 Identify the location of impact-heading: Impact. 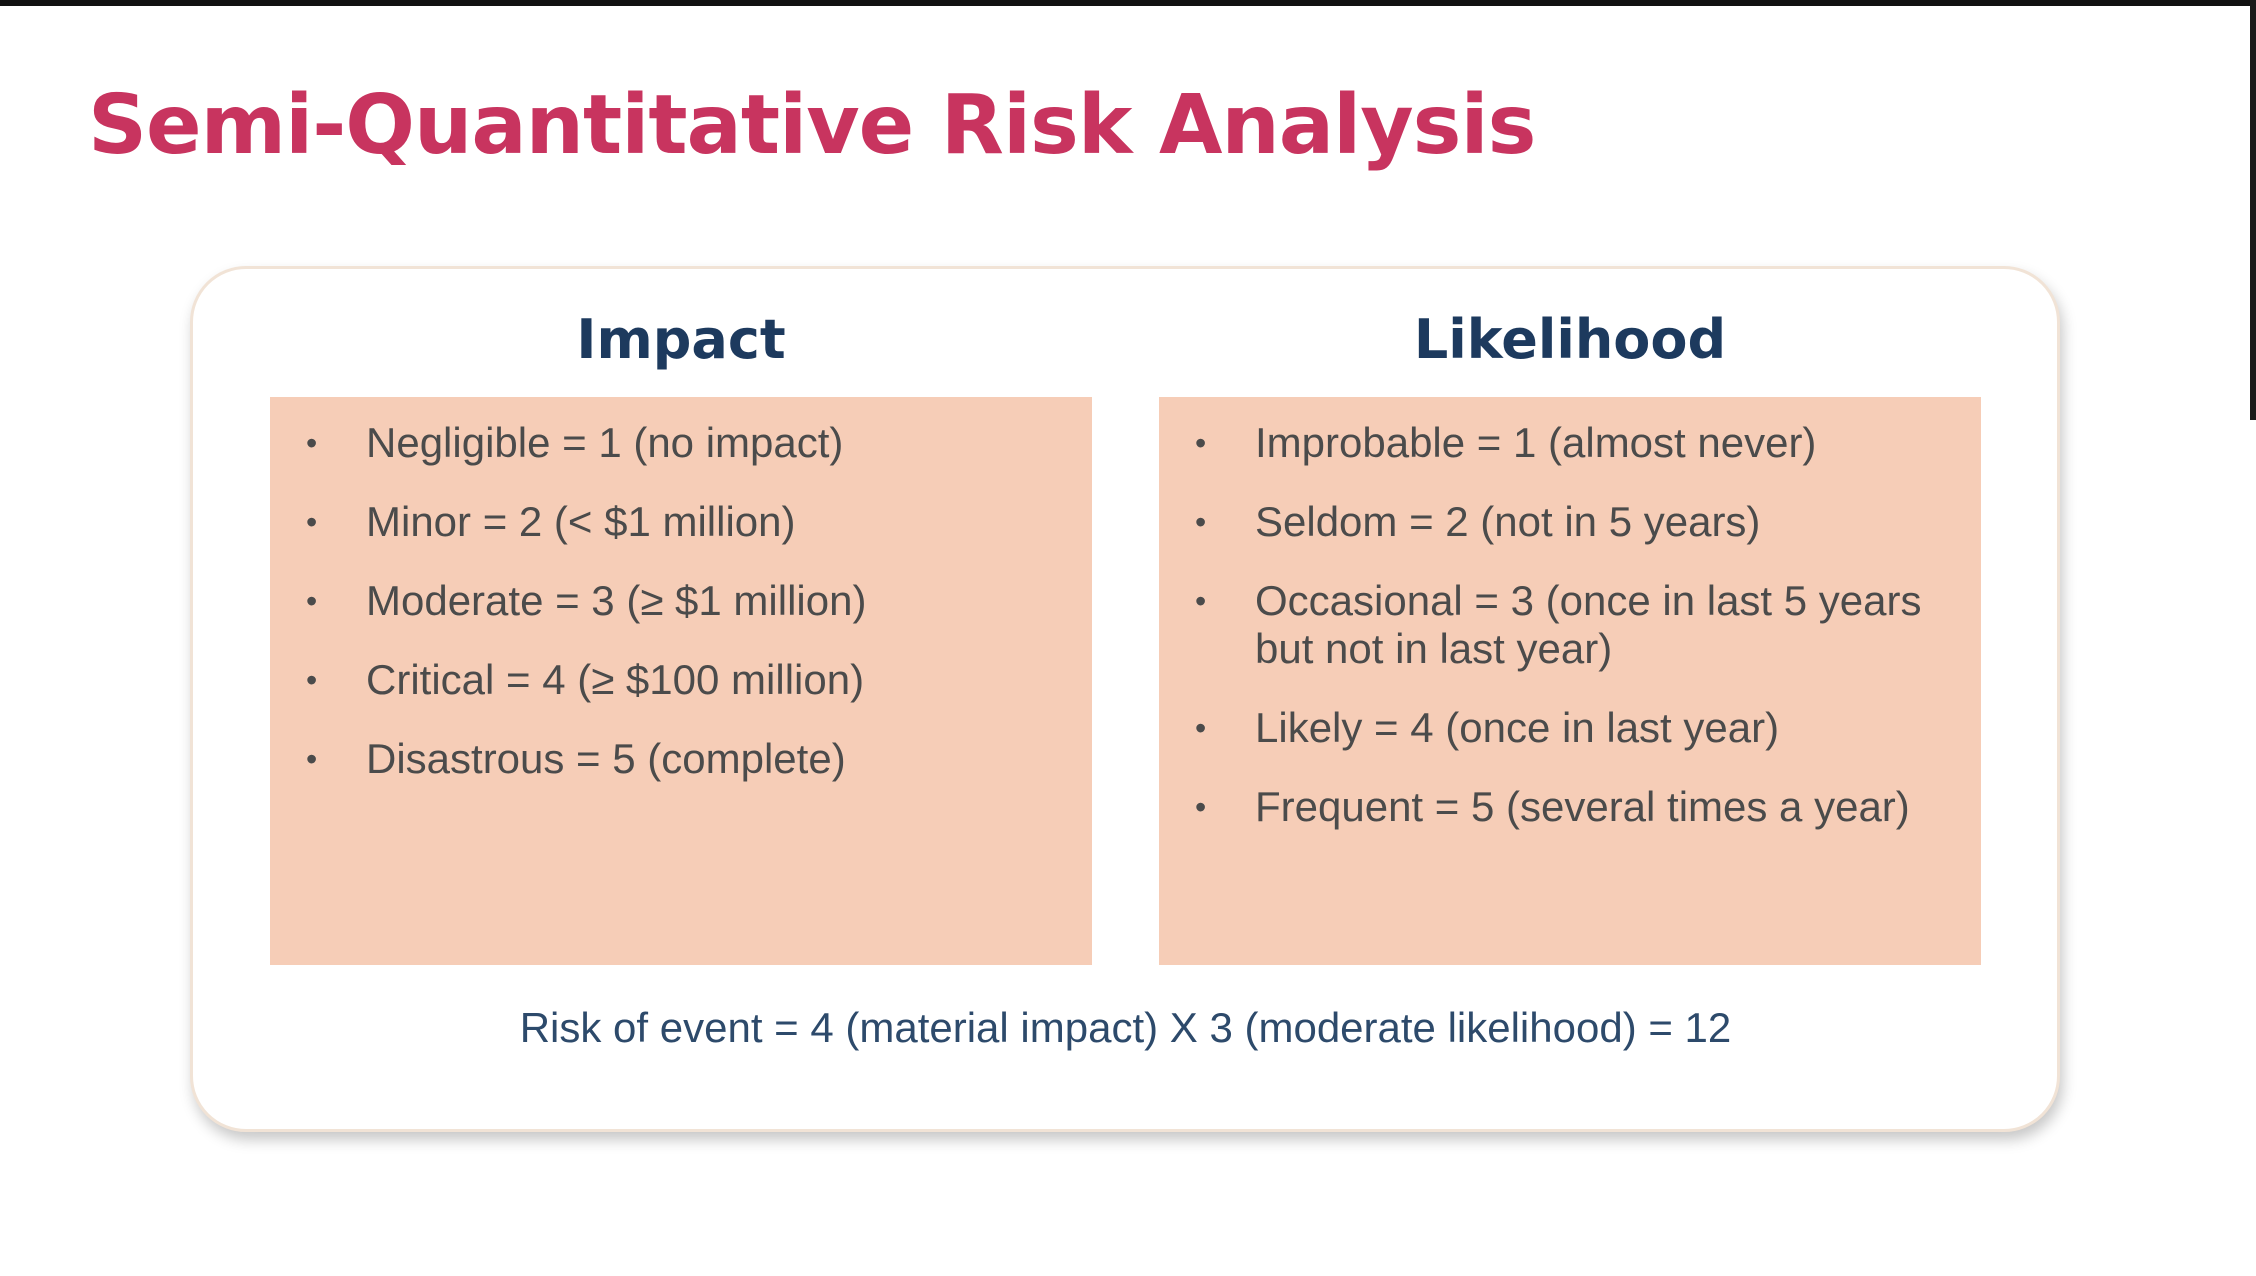
(681, 339).